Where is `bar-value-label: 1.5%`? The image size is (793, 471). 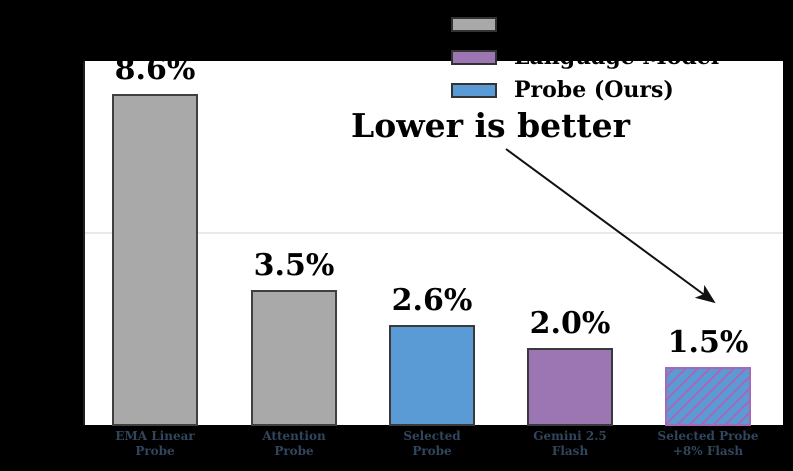
bar-value-label: 1.5% is located at coordinates (708, 342).